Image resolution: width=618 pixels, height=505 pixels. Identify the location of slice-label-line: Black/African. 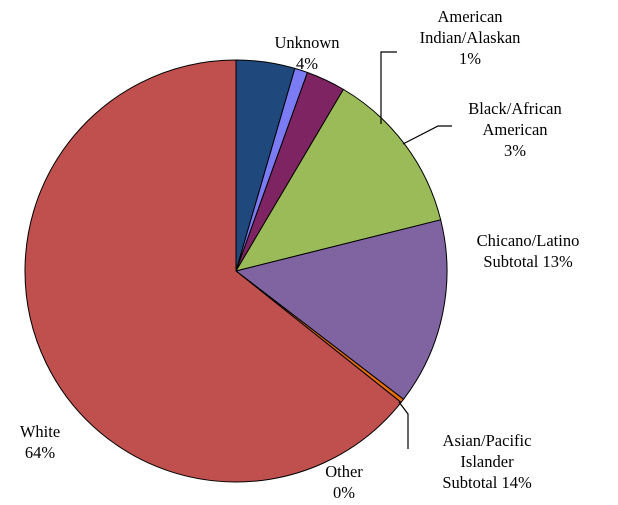
(514, 108).